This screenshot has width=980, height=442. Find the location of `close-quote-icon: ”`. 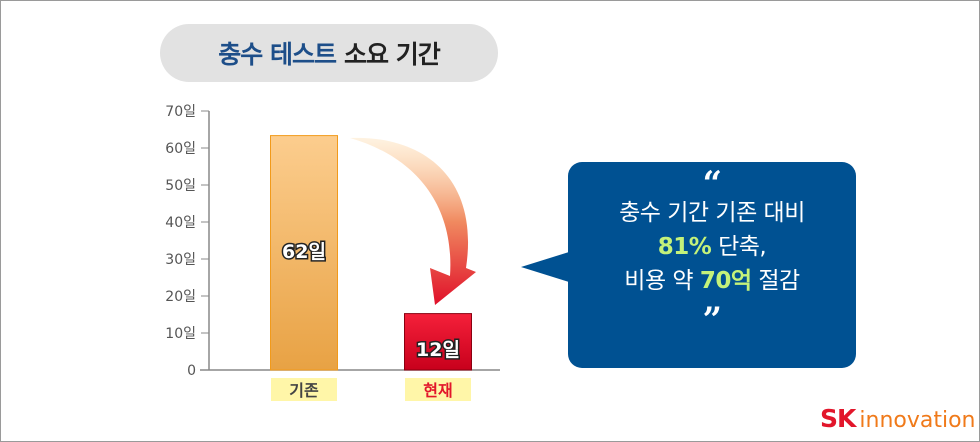

close-quote-icon: ” is located at coordinates (712, 320).